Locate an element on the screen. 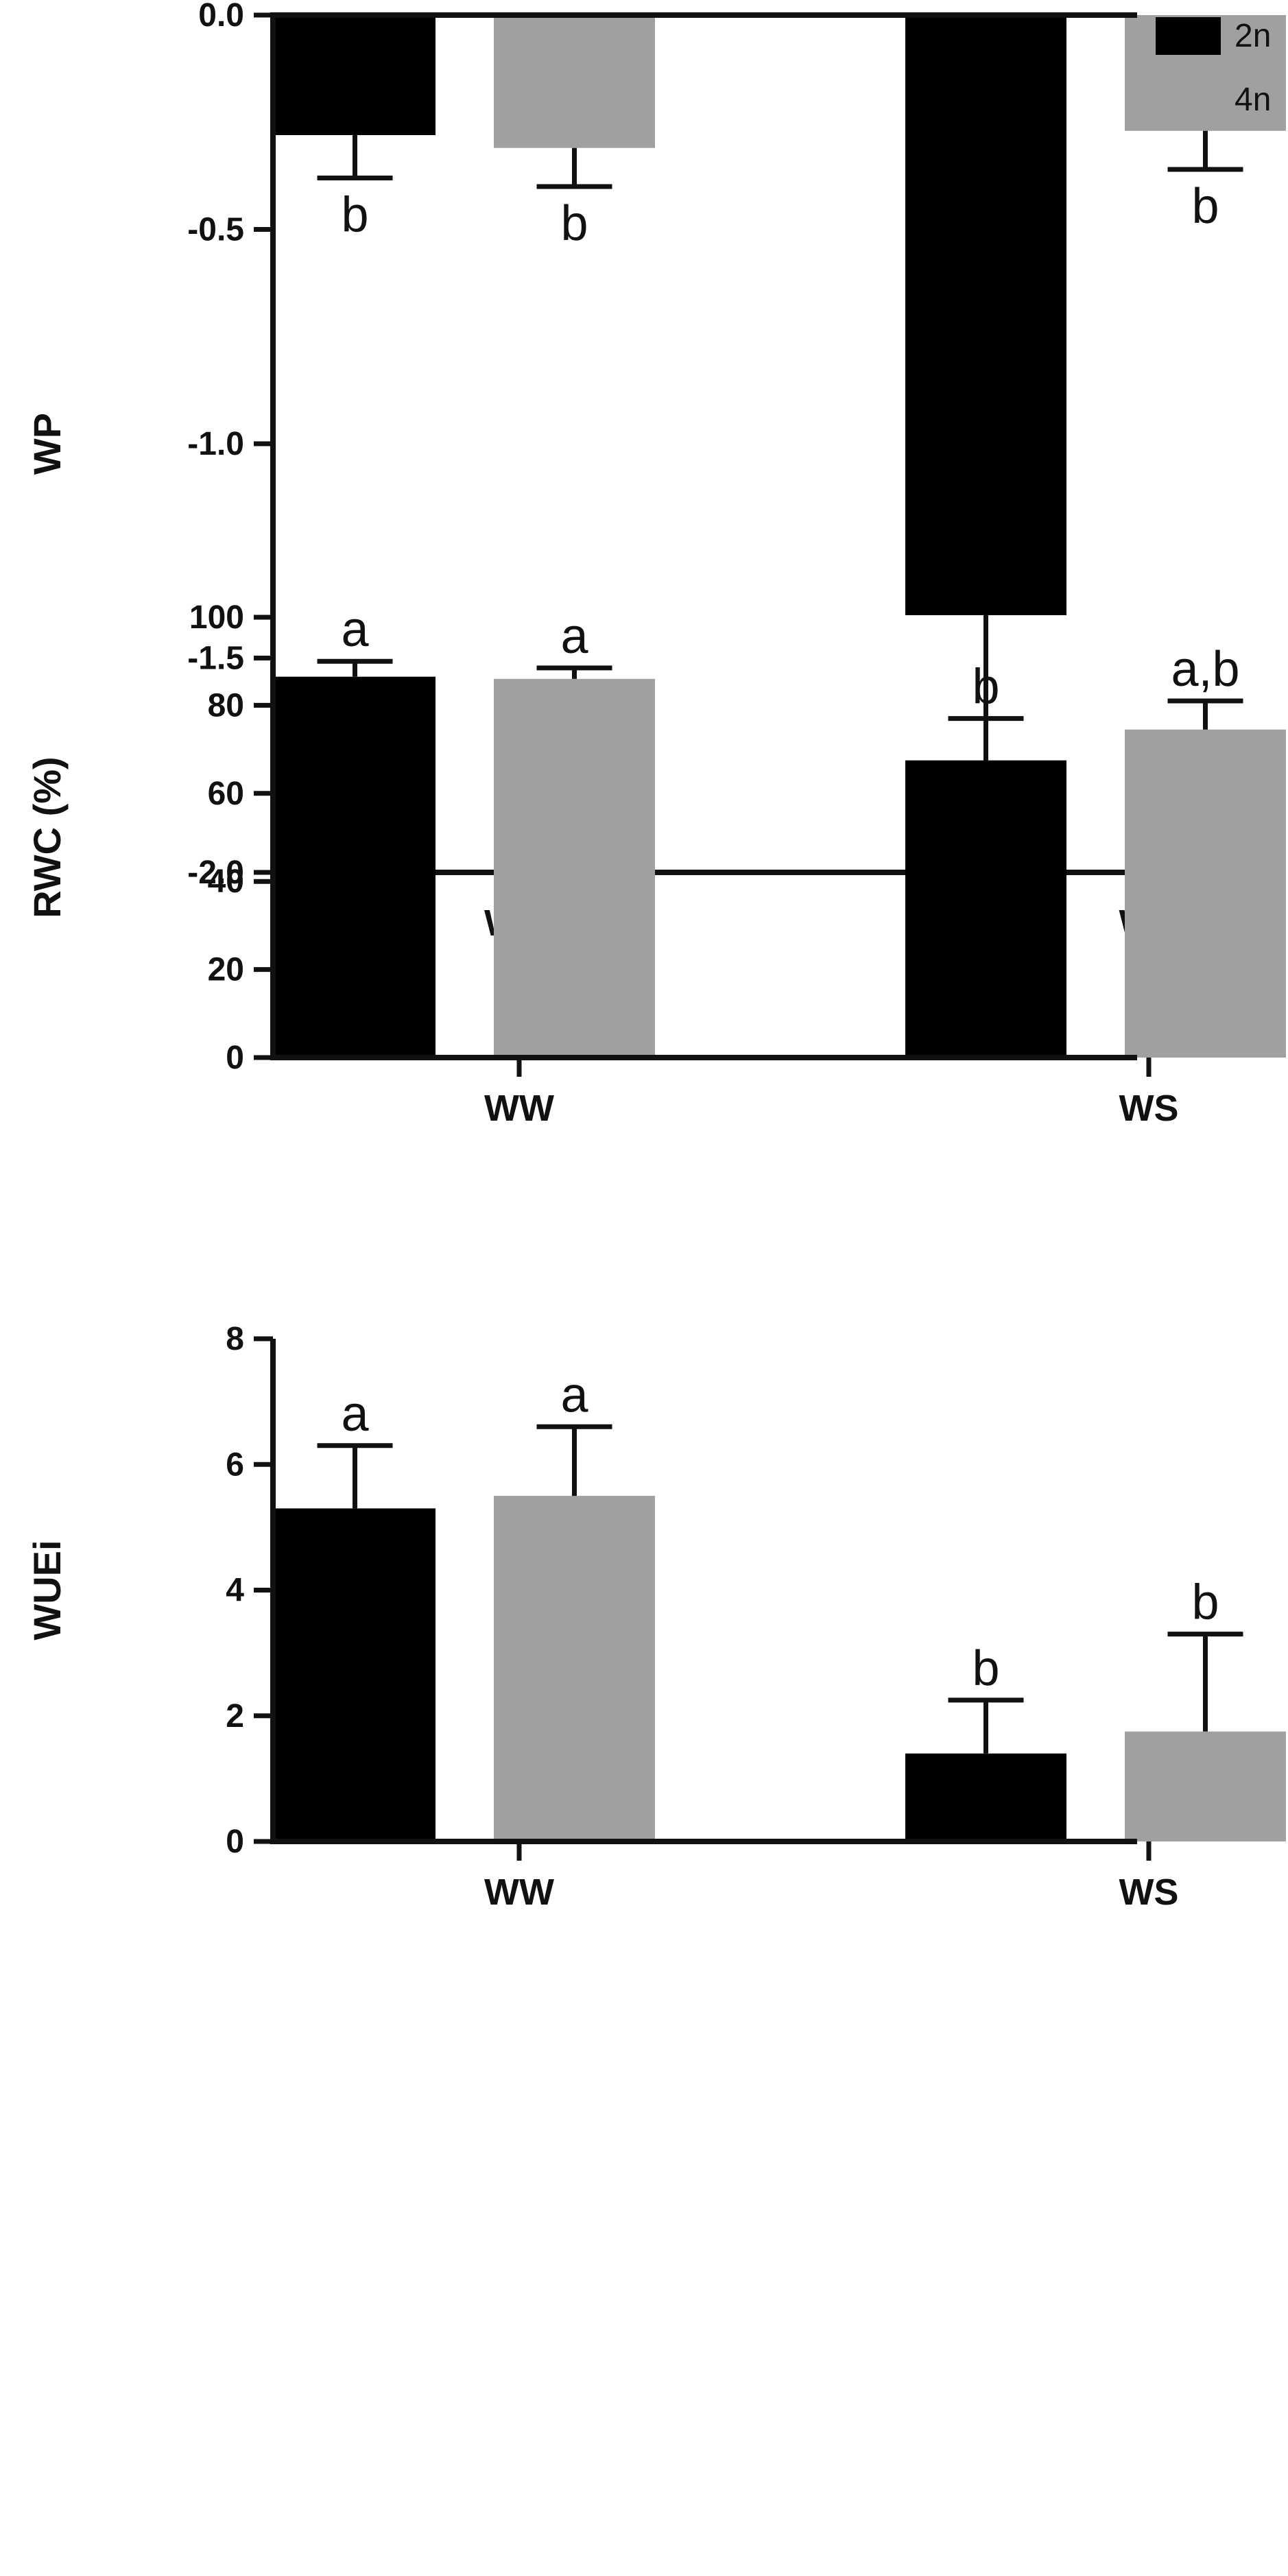 The image size is (1288, 2576). y-tick-label: -1.0 is located at coordinates (215, 444).